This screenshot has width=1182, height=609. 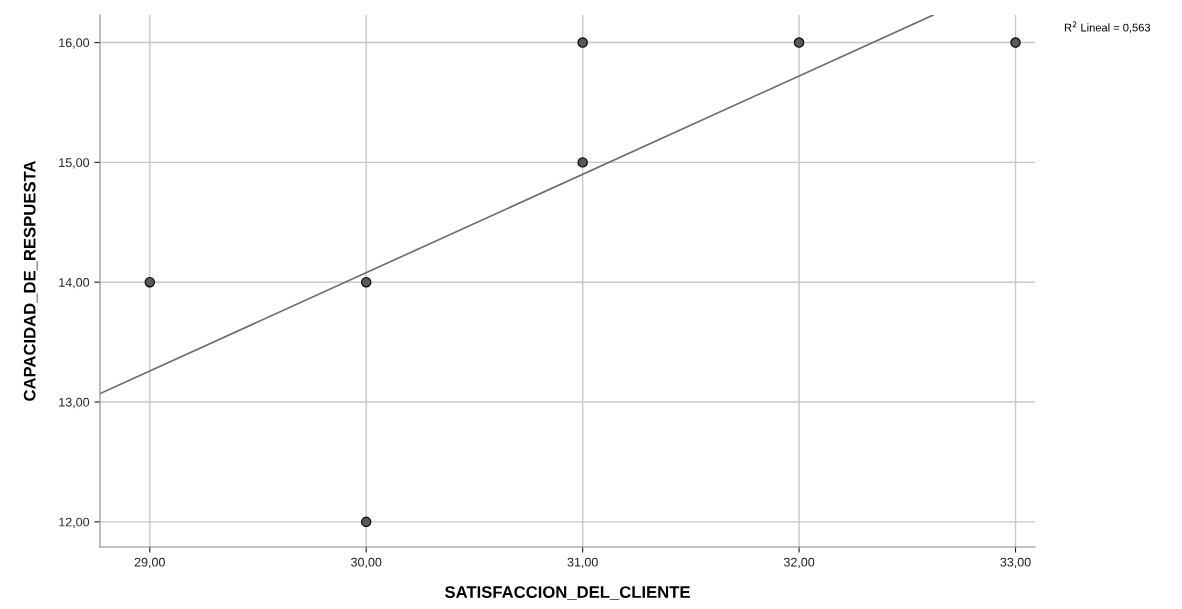 I want to click on x-tick-label: 29,00, so click(x=149, y=563).